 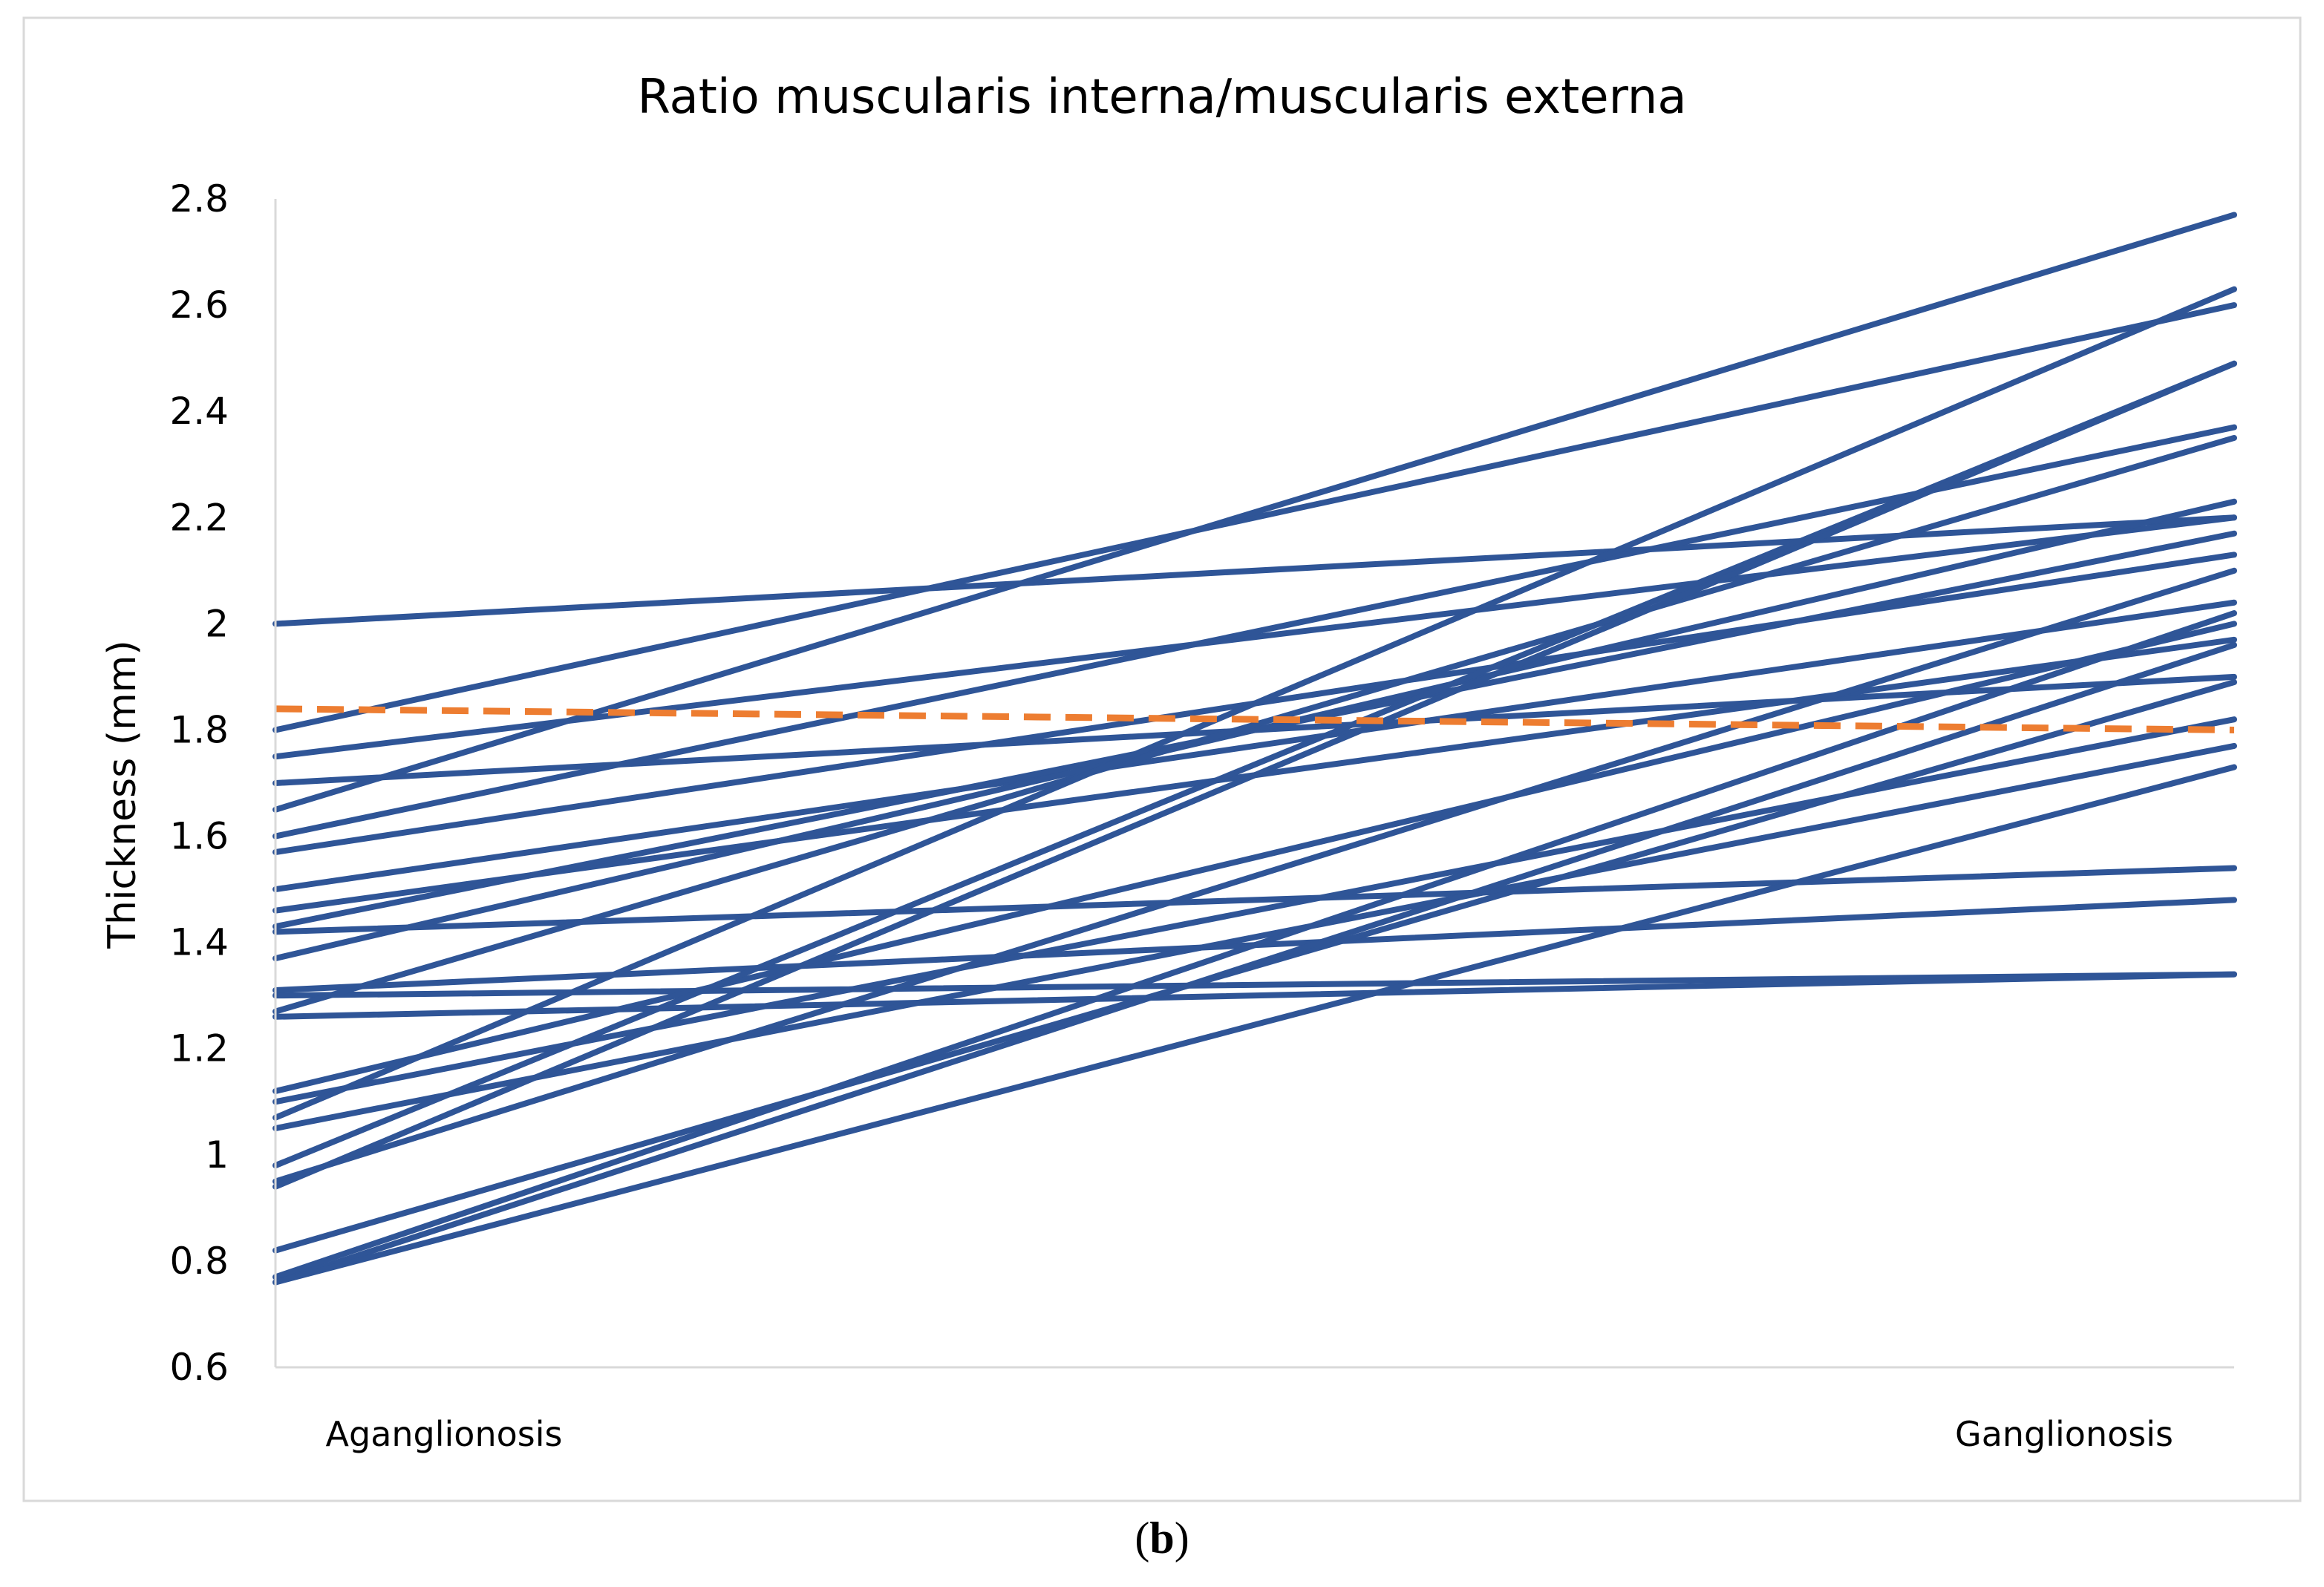 What do you see at coordinates (199, 729) in the screenshot?
I see `y-tick-label: 1.8` at bounding box center [199, 729].